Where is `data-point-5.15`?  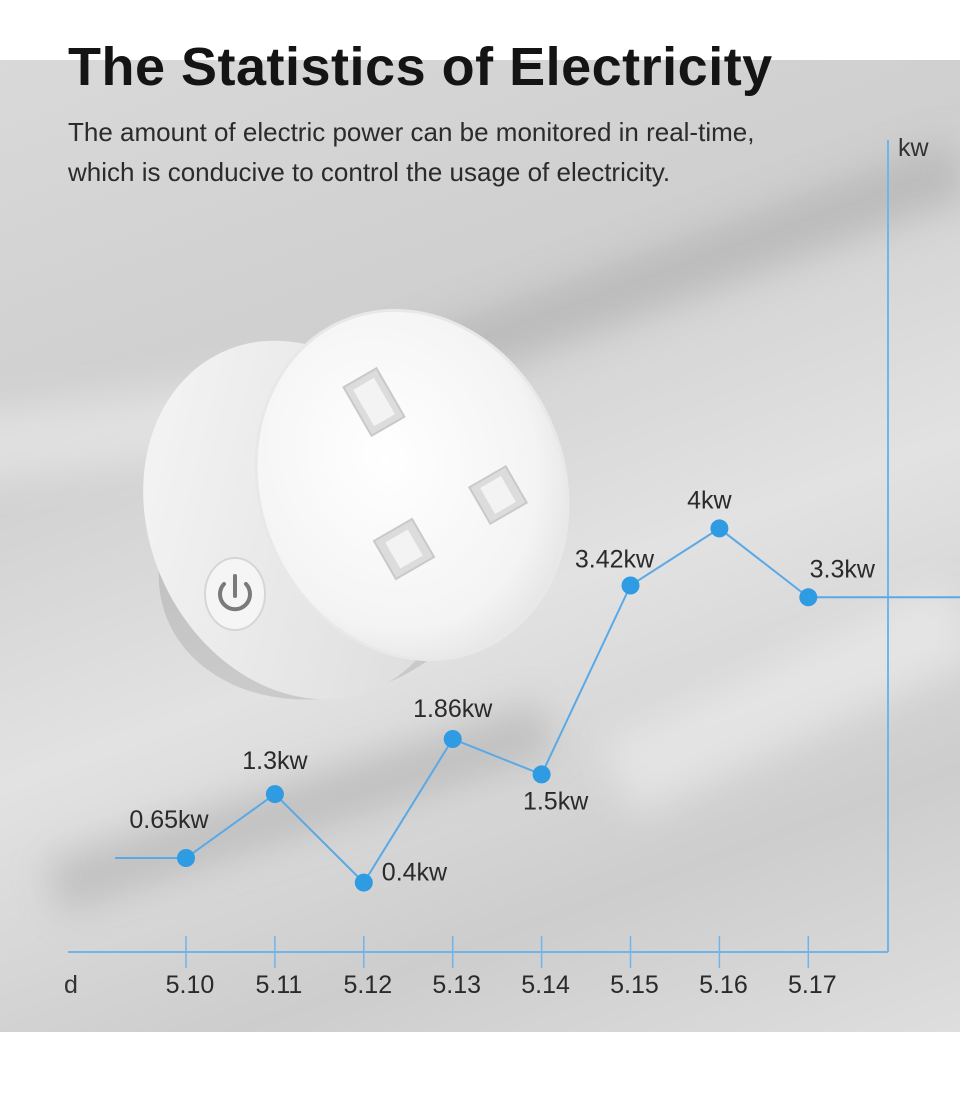 data-point-5.15 is located at coordinates (630, 585).